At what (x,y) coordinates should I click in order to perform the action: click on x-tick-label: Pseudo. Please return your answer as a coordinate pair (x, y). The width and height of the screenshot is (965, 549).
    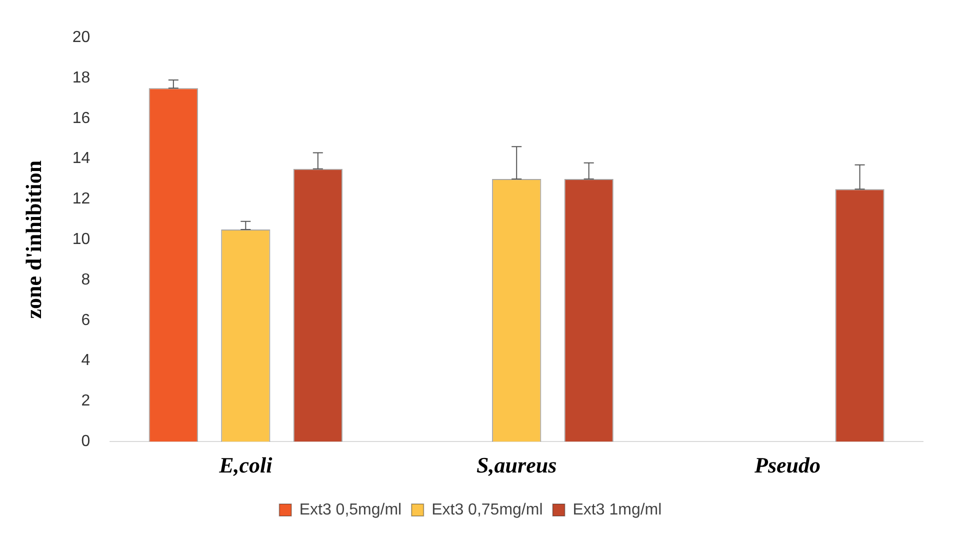
    Looking at the image, I should click on (787, 465).